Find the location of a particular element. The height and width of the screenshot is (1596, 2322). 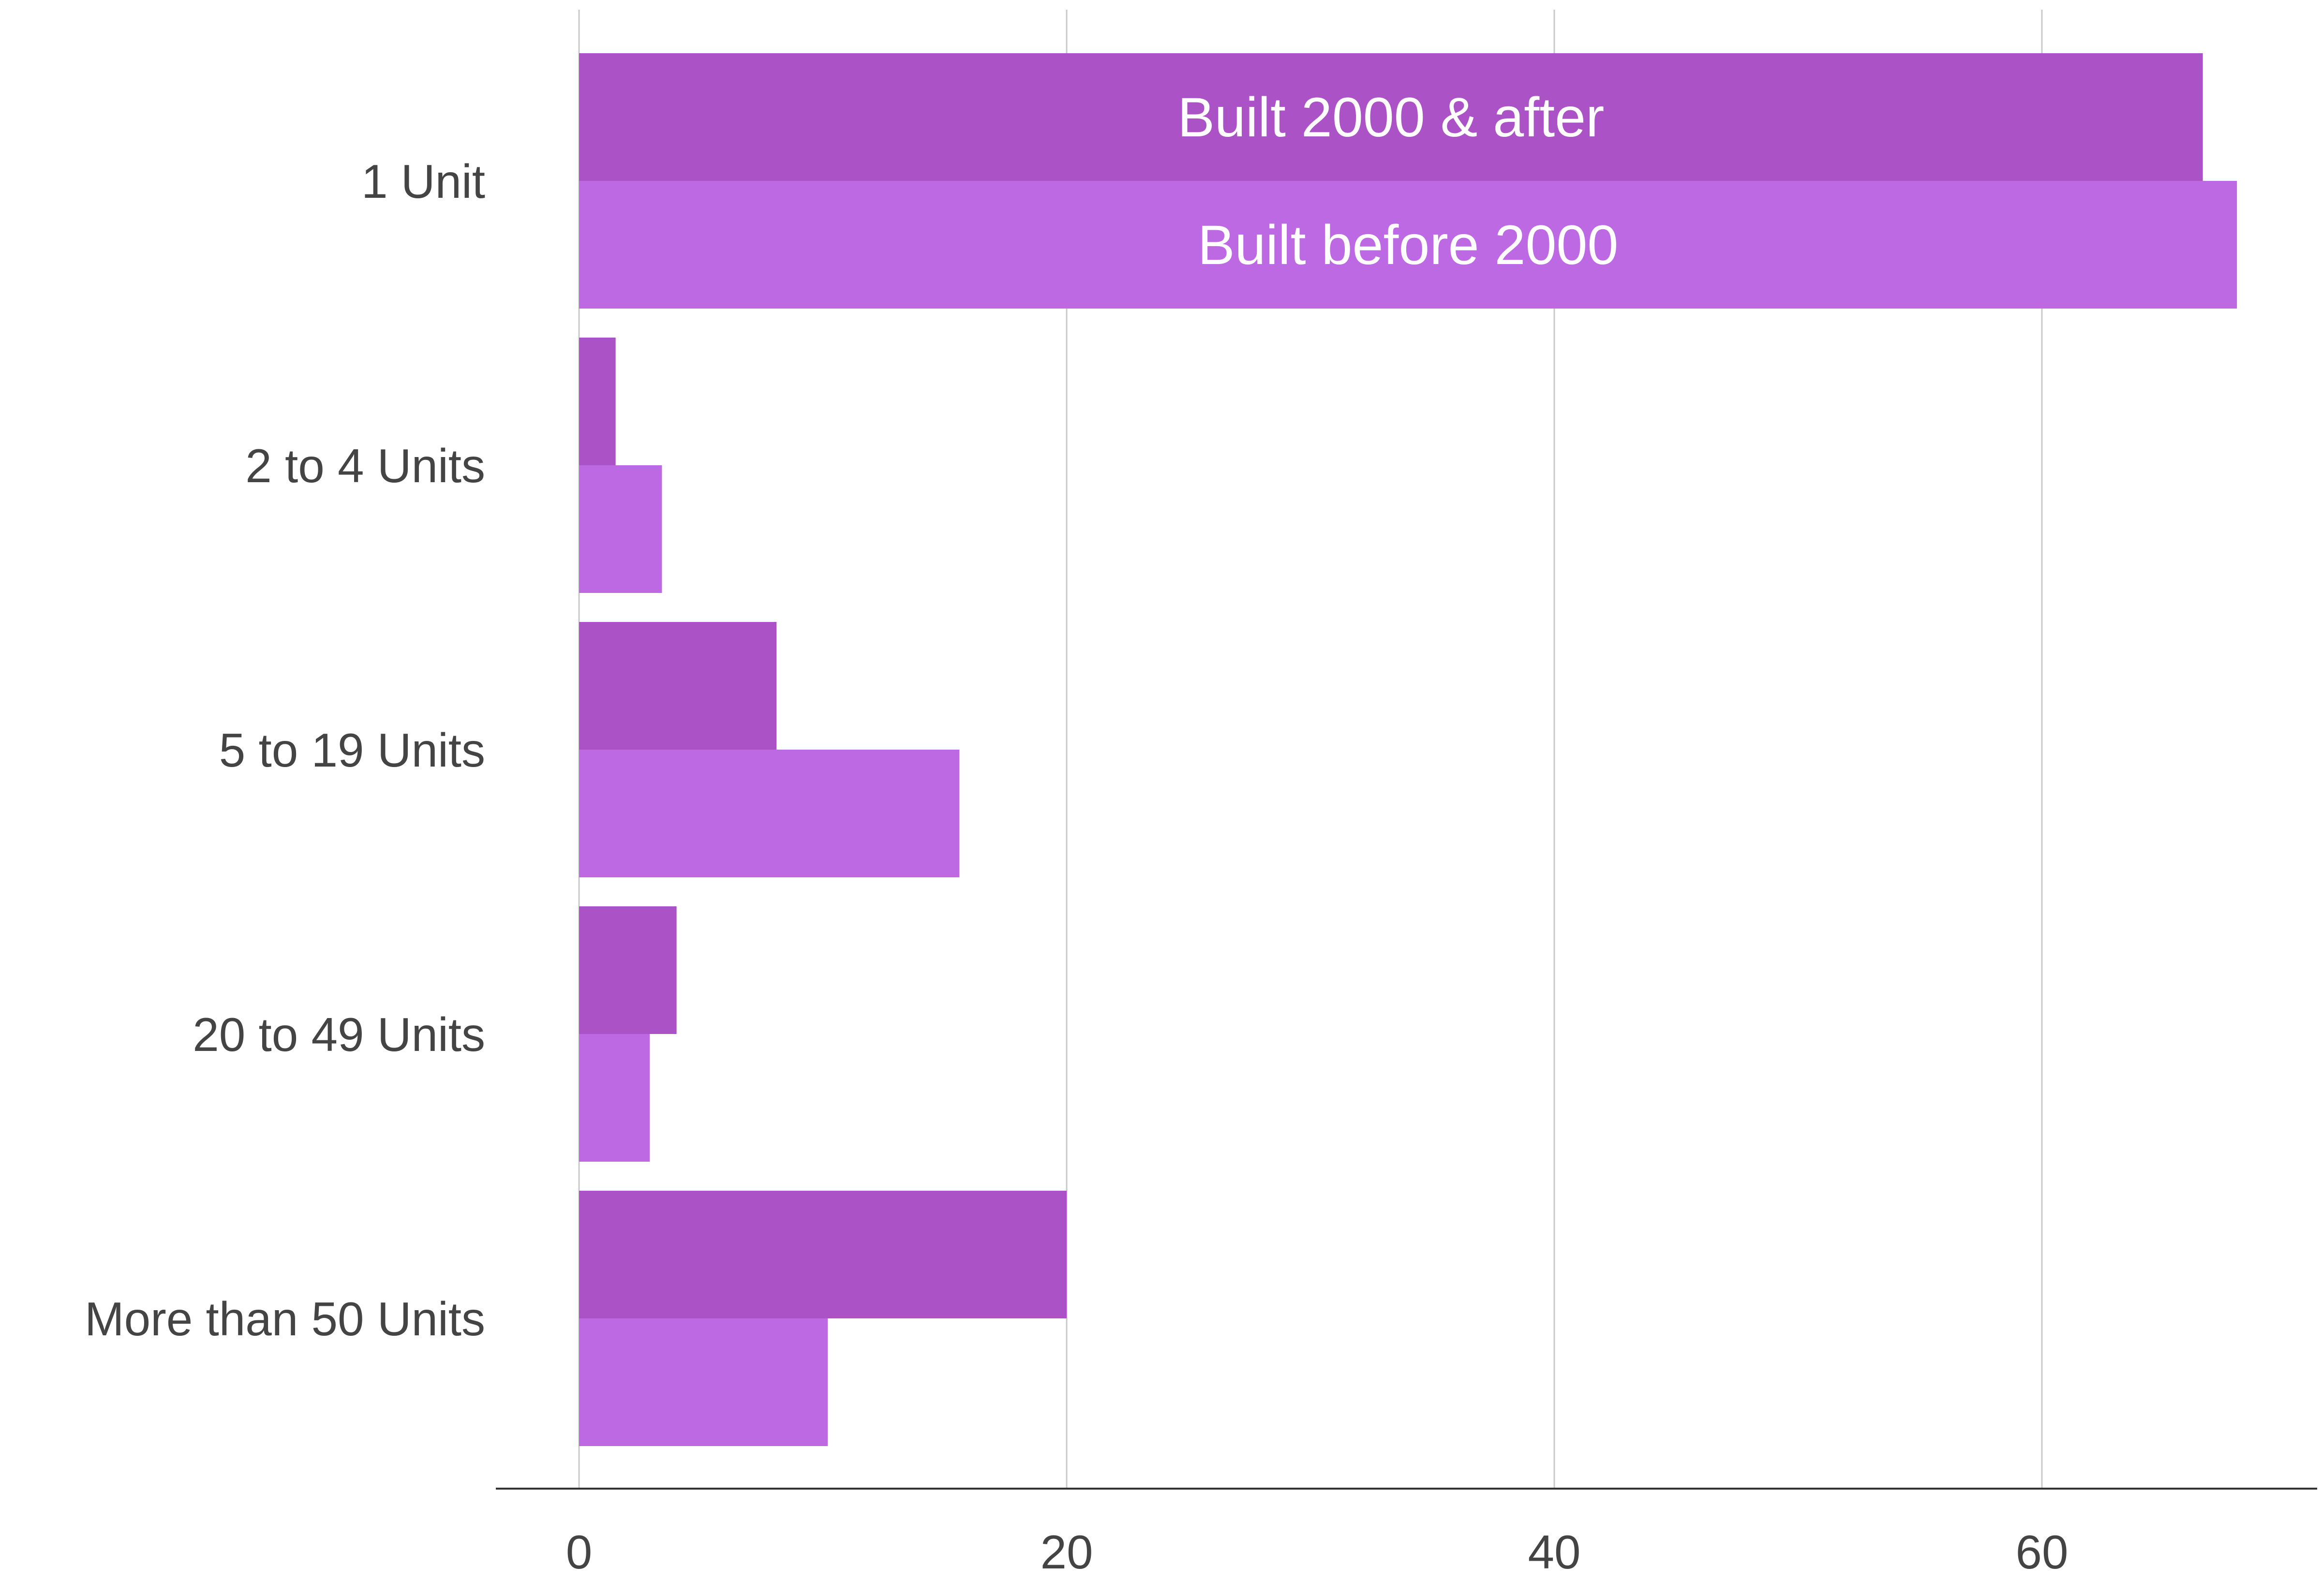

bar-more-than-50-units-built-2000-and-after is located at coordinates (823, 1254).